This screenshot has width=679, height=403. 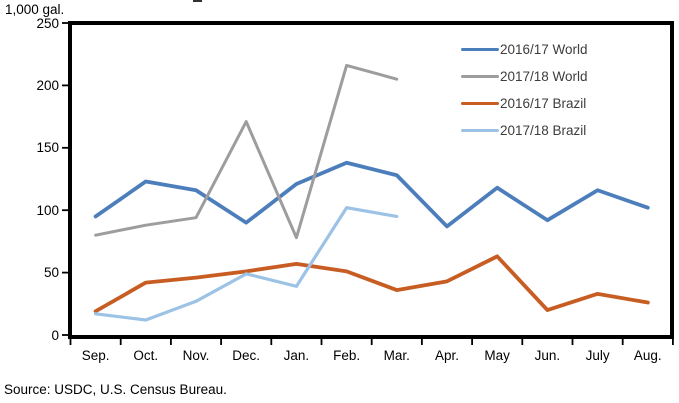 I want to click on series-line-2017-18-brazil, so click(x=246, y=264).